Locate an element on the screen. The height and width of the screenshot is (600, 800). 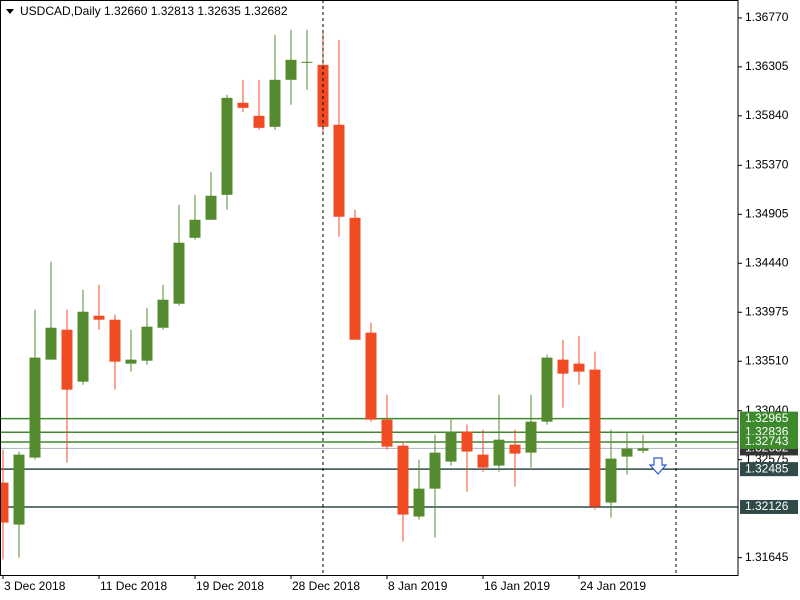
menu-triangle is located at coordinates (10, 11).